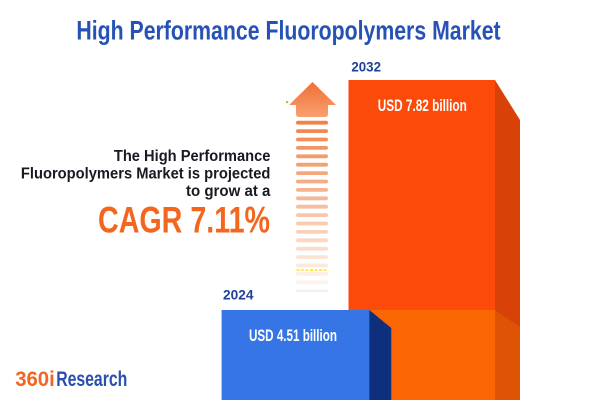 The width and height of the screenshot is (600, 400). I want to click on svg-text: 2024, so click(238, 294).